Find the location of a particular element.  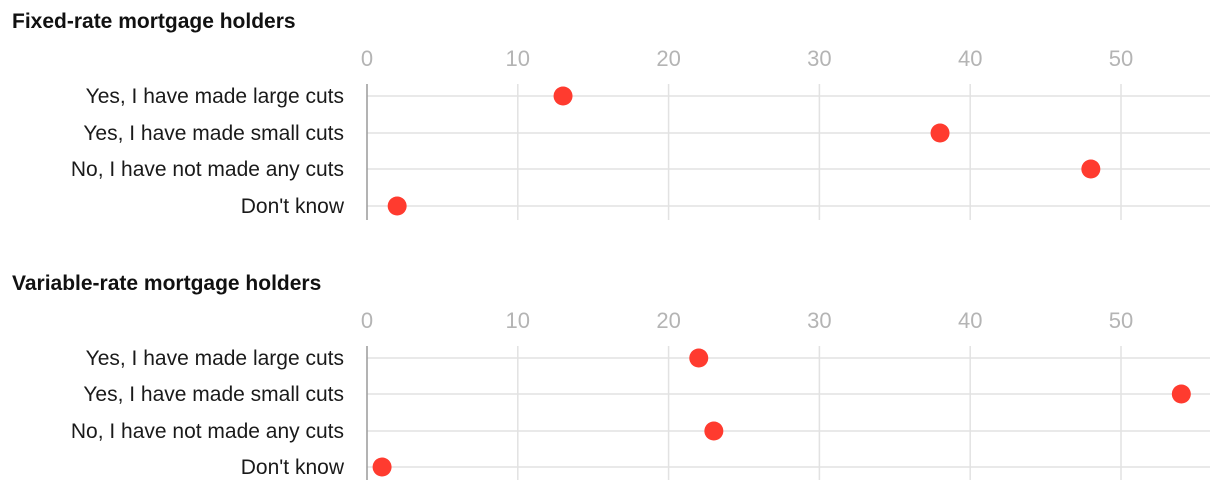

chart-title: Variable-rate mortgage holders is located at coordinates (166, 283).